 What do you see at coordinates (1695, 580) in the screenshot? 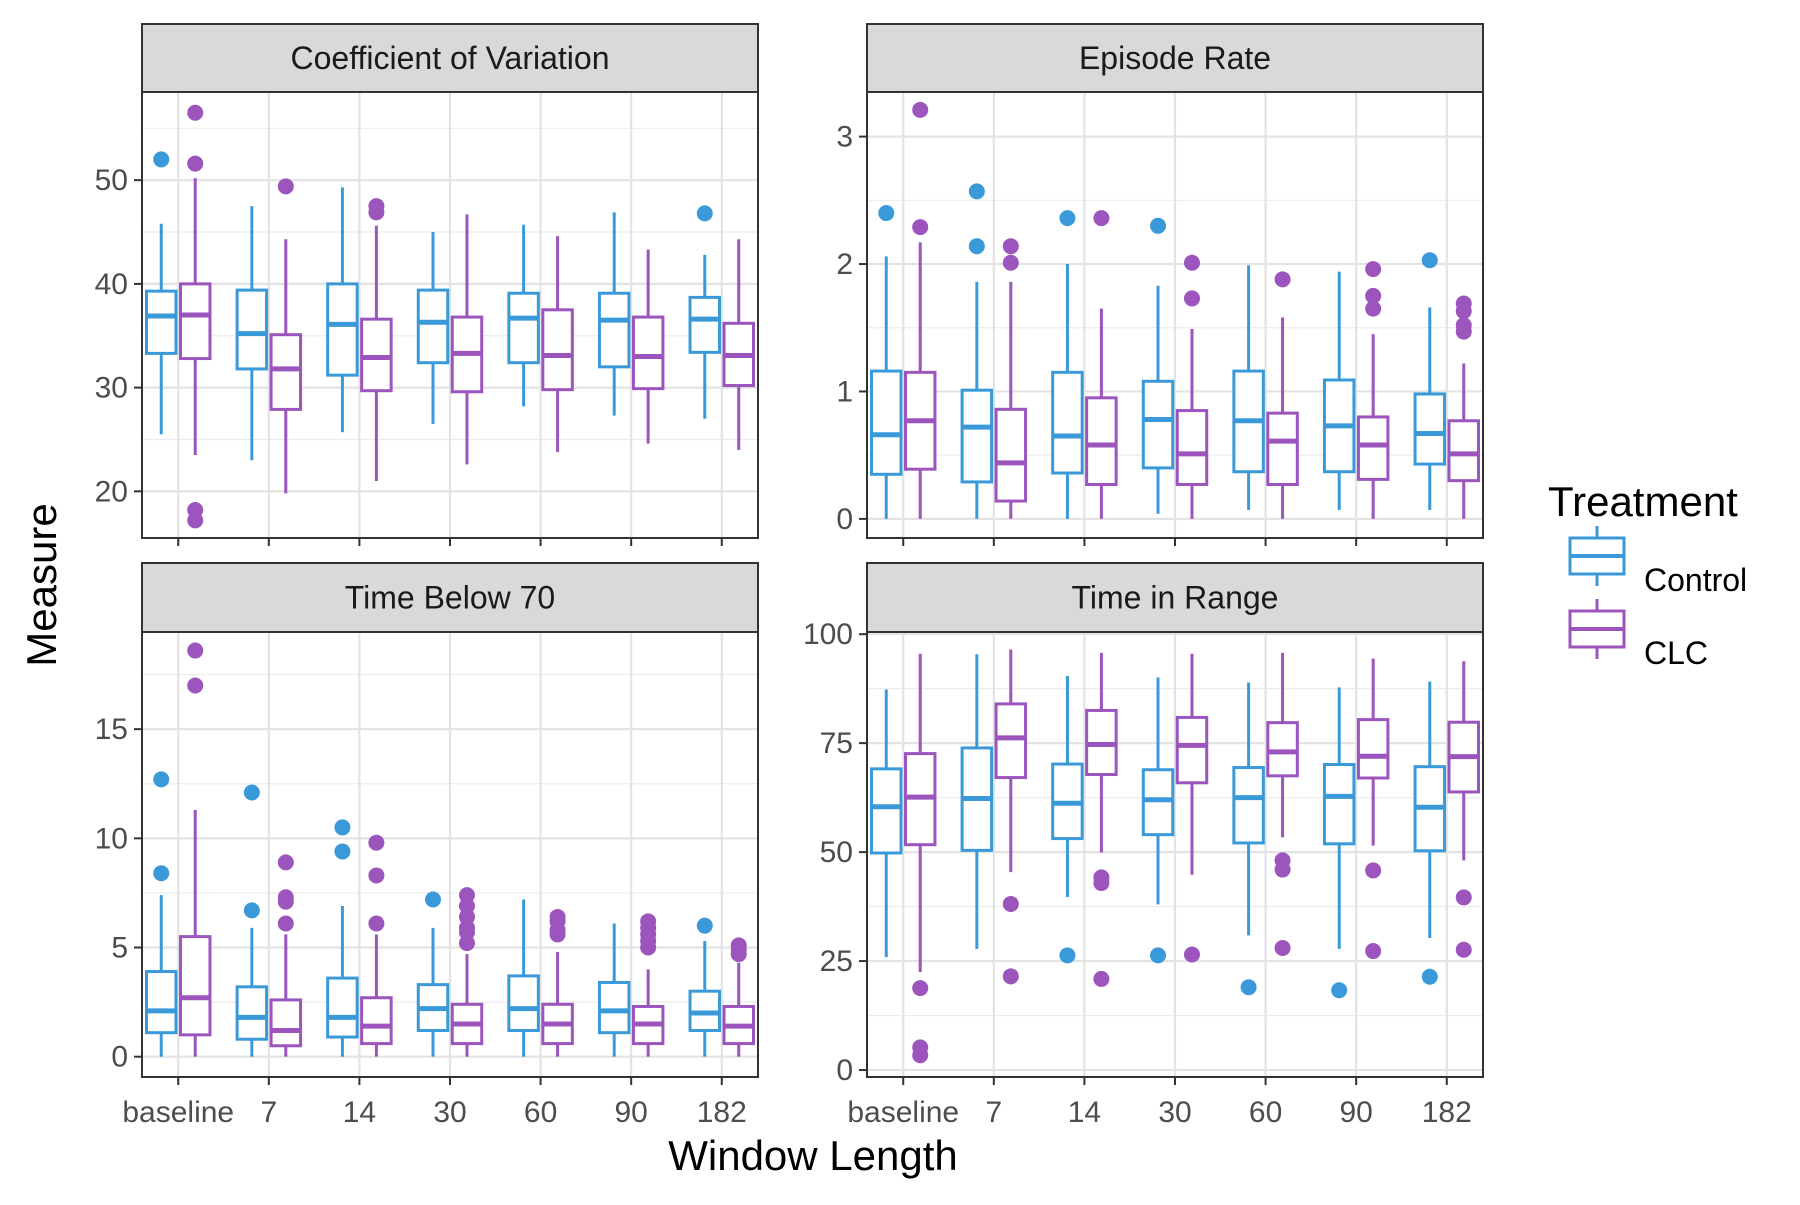
I see `legend-label-control: Control` at bounding box center [1695, 580].